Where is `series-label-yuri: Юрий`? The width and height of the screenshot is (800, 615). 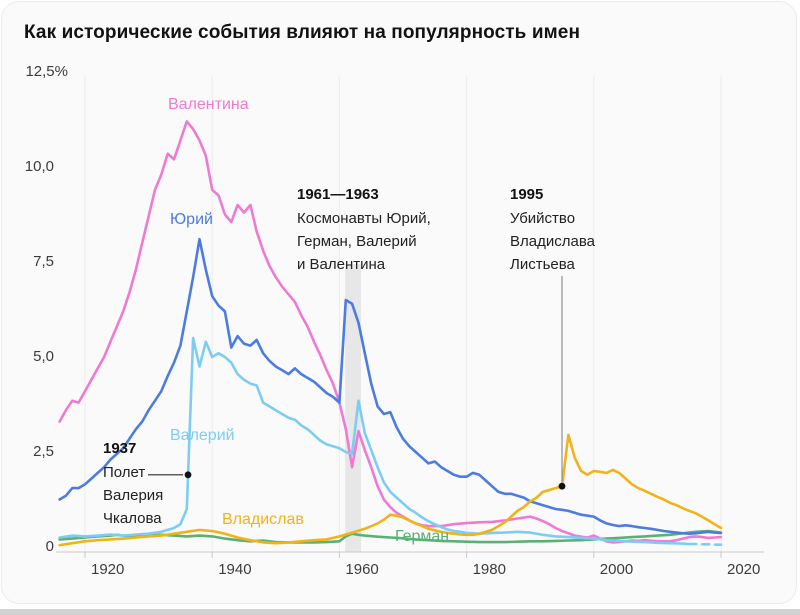 series-label-yuri: Юрий is located at coordinates (191, 219).